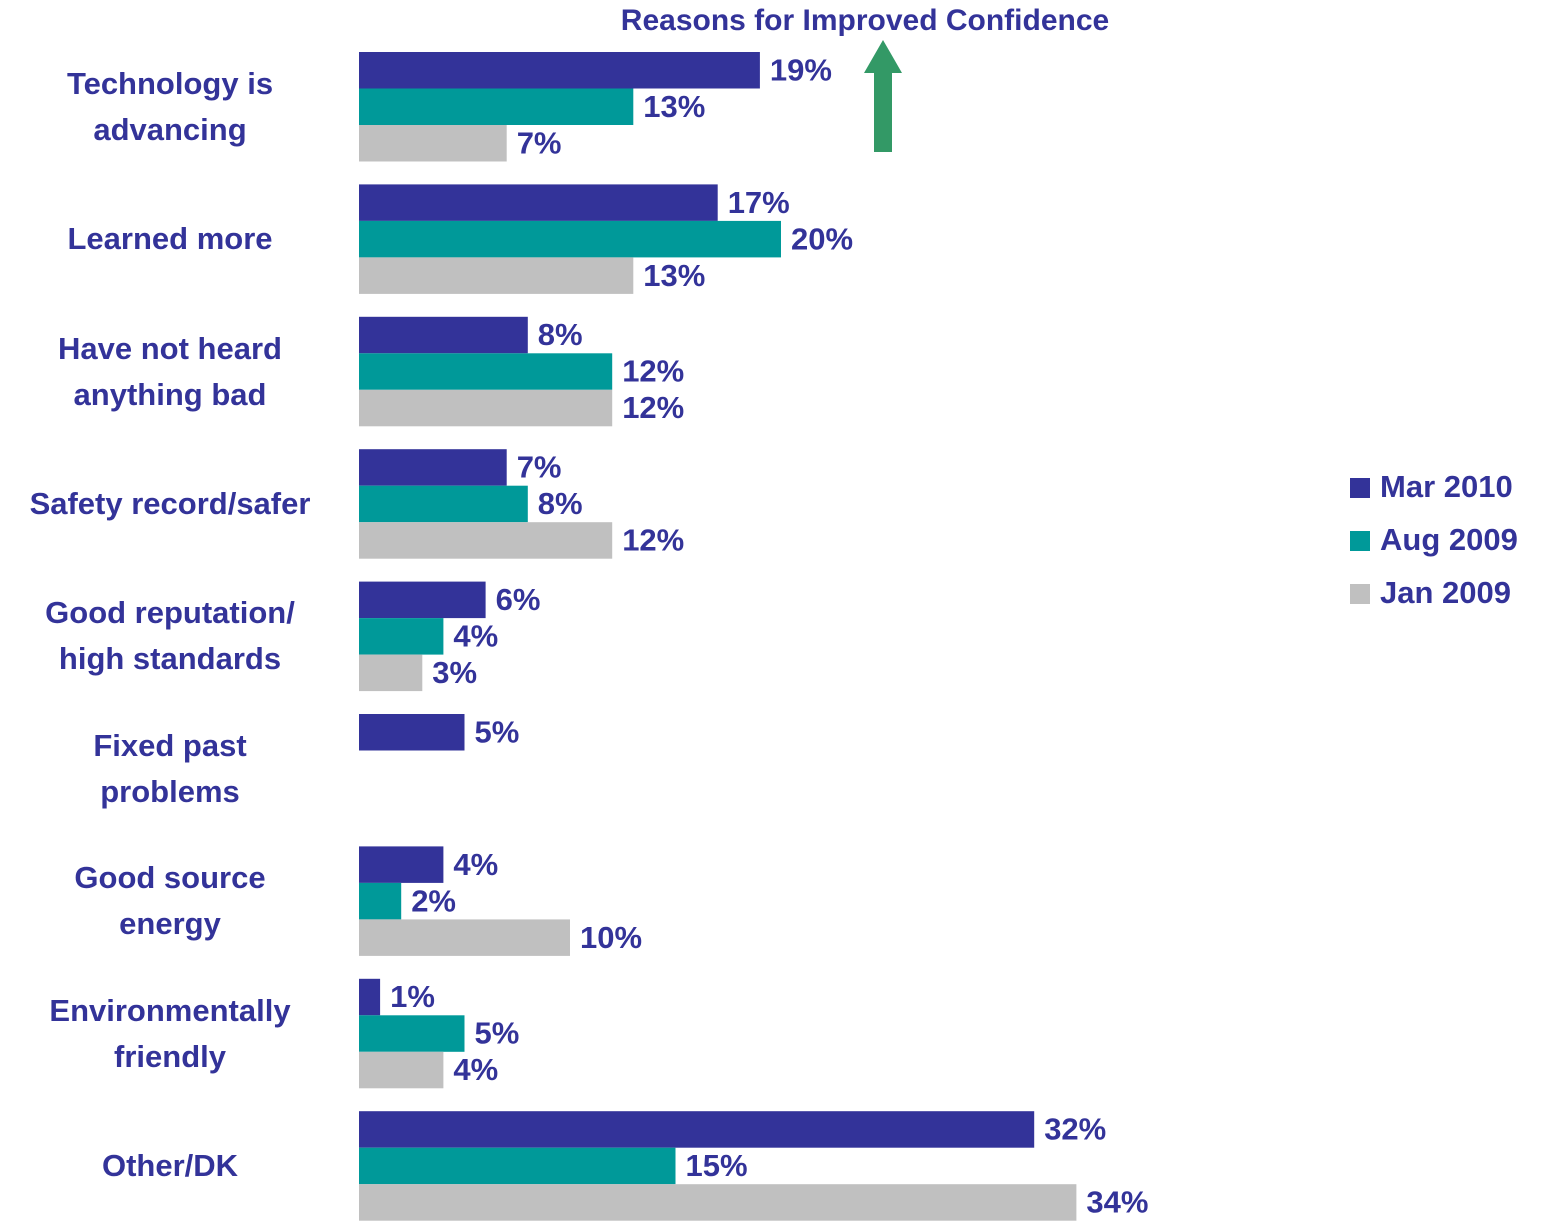  Describe the element at coordinates (822, 238) in the screenshot. I see `value-label: 20%` at that location.